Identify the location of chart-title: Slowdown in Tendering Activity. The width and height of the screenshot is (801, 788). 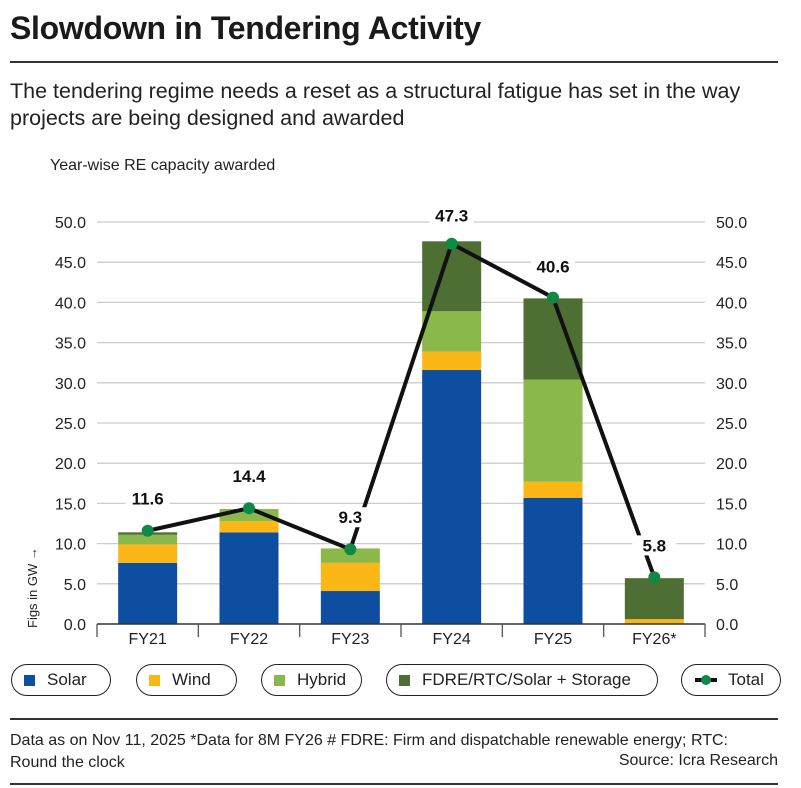
(246, 28).